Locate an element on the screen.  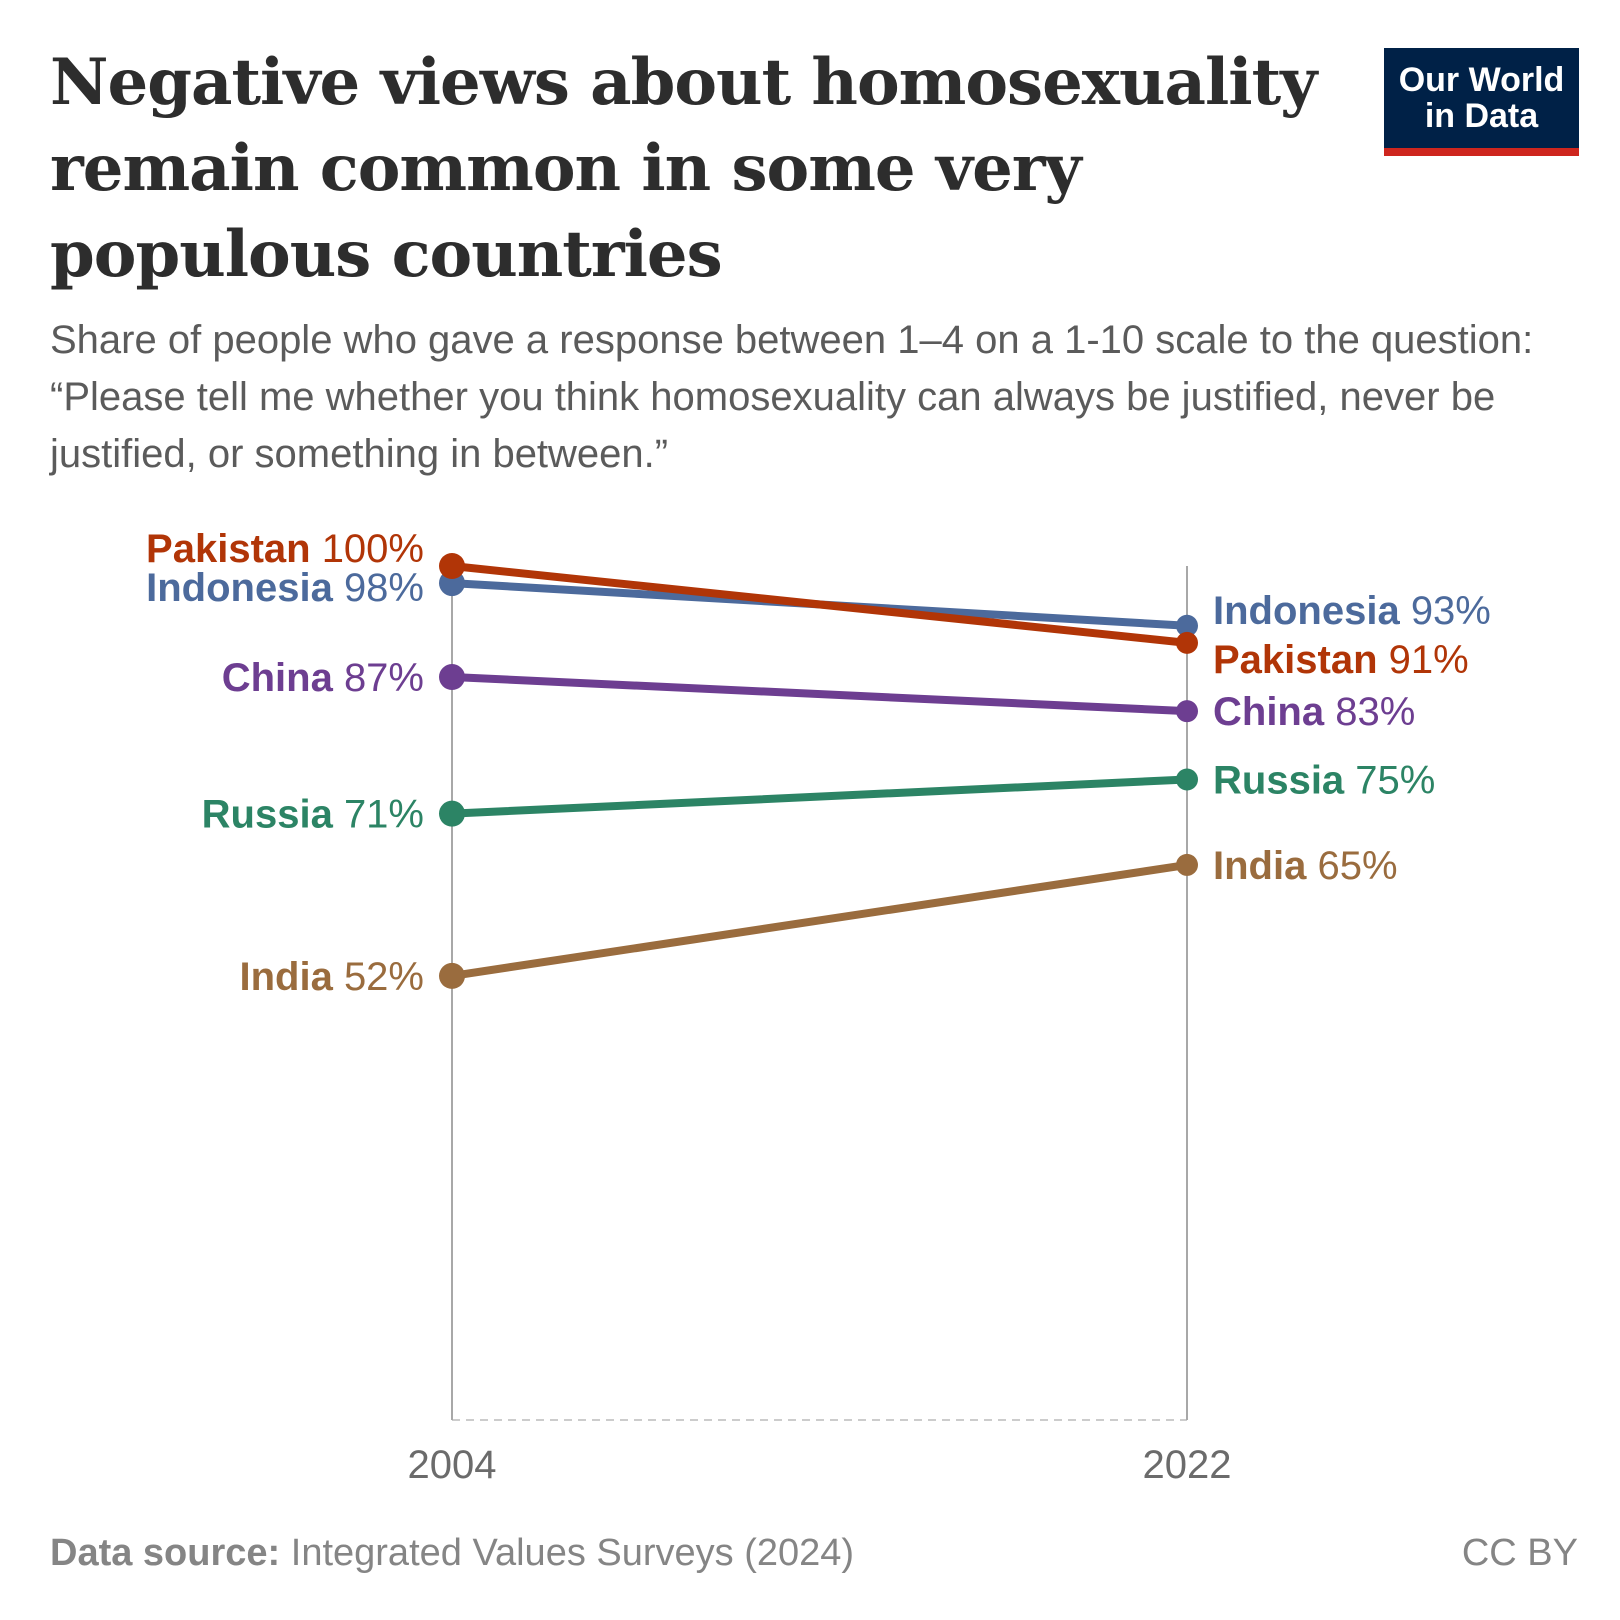
data-point-indonesia-2022 is located at coordinates (1187, 625).